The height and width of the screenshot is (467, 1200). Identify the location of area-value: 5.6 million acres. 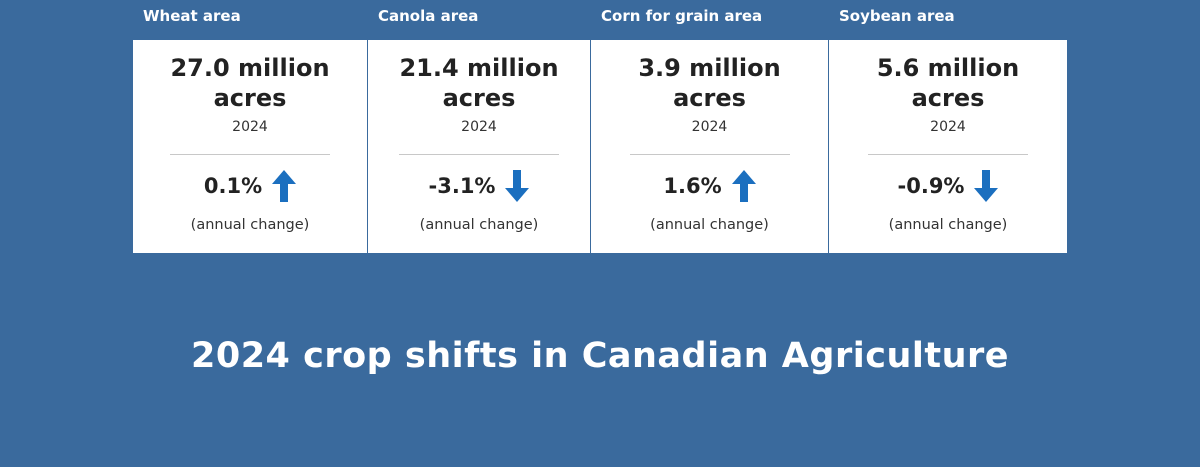
(948, 83).